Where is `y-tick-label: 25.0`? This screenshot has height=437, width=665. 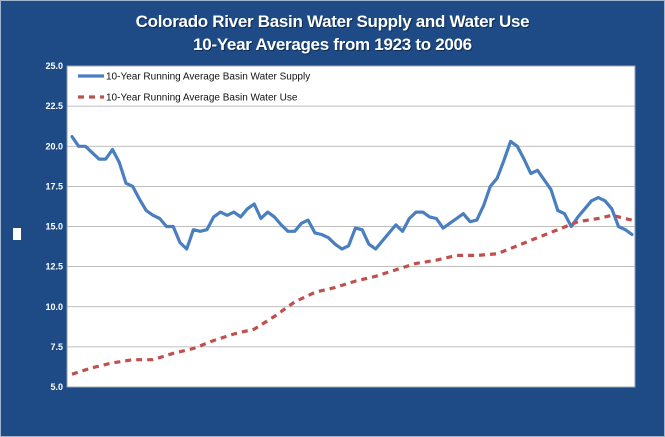
y-tick-label: 25.0 is located at coordinates (54, 66).